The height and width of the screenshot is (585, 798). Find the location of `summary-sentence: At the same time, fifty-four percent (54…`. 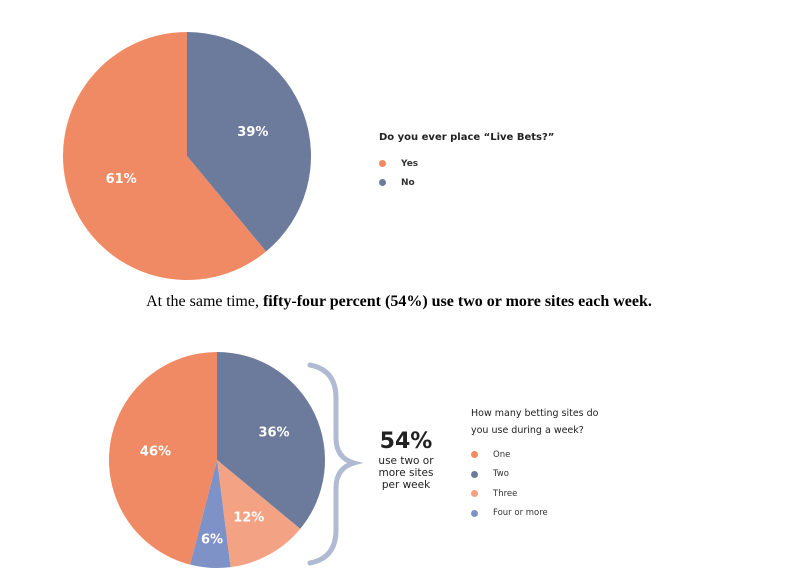

summary-sentence: At the same time, fifty-four percent (54… is located at coordinates (399, 302).